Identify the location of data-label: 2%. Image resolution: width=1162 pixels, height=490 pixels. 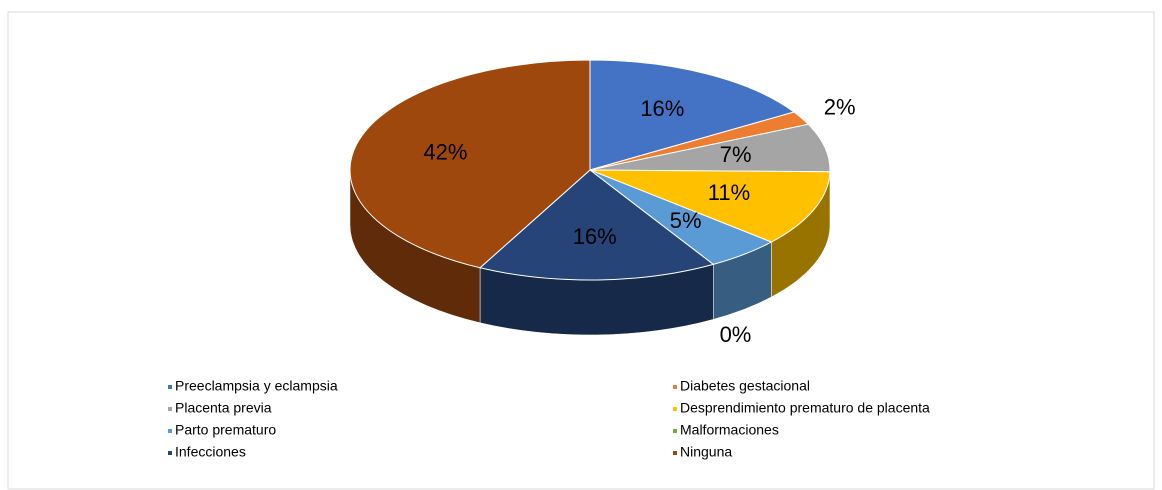
(840, 107).